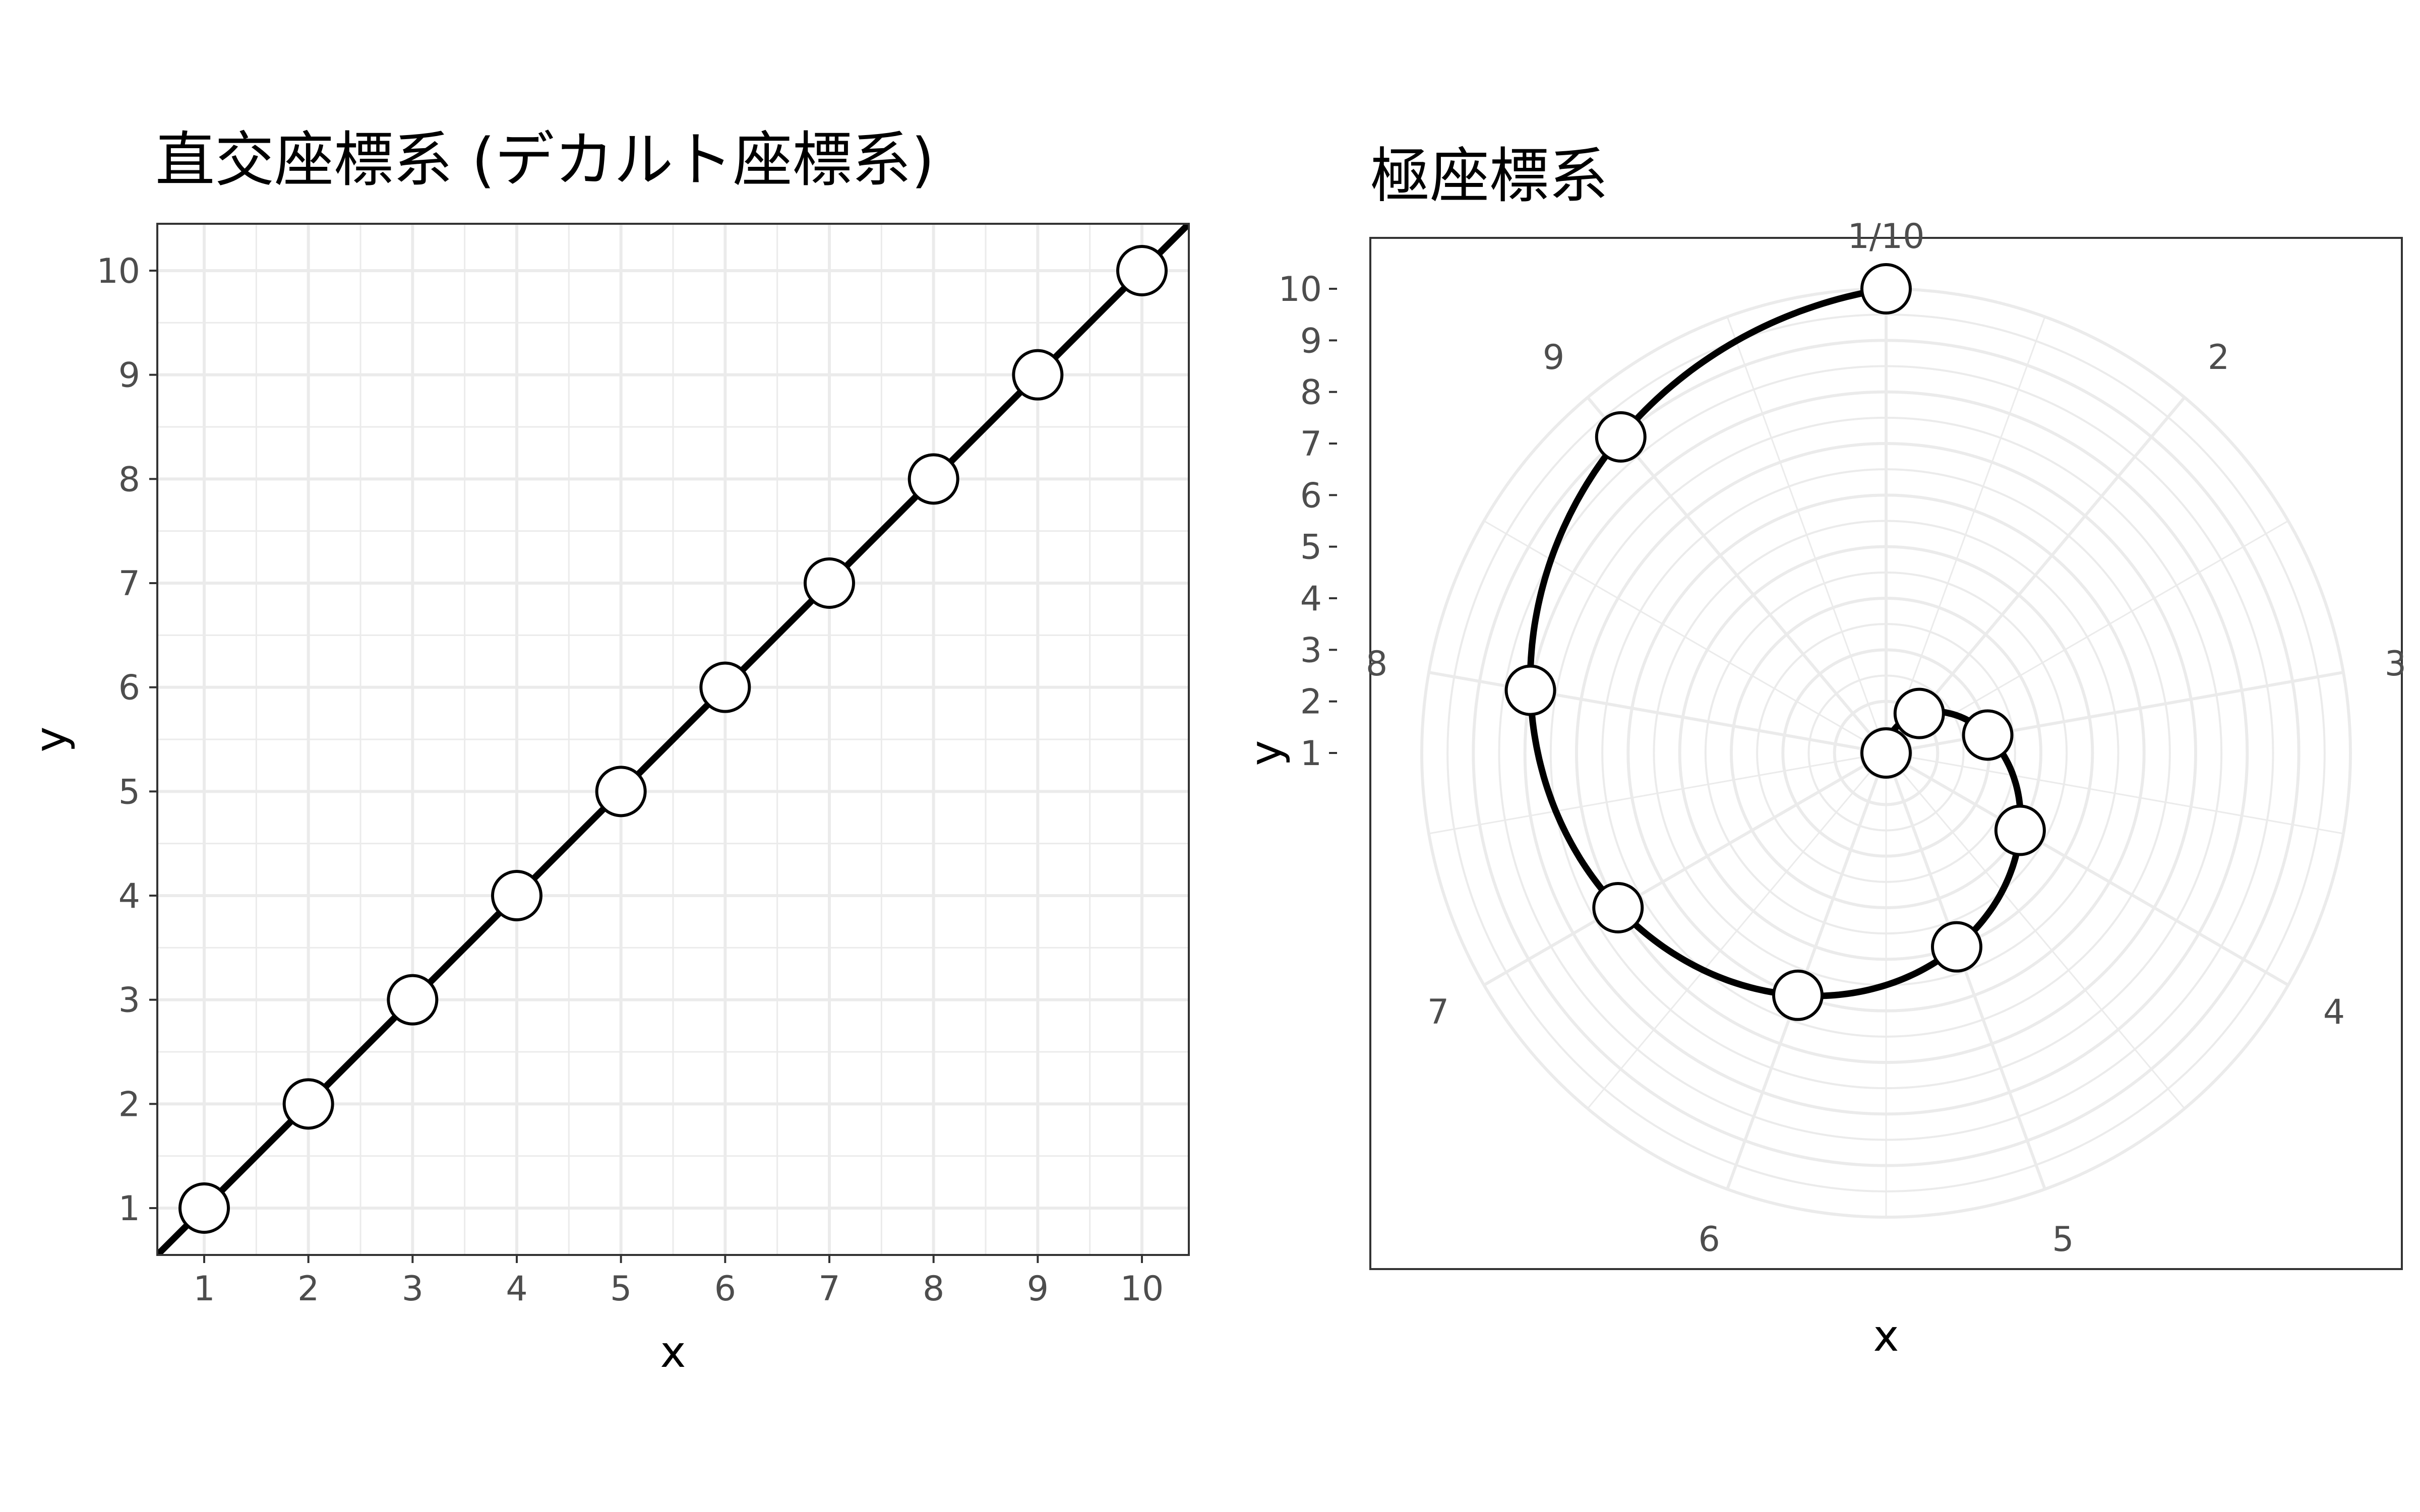 The width and height of the screenshot is (2420, 1512). Describe the element at coordinates (621, 1289) in the screenshot. I see `x-tick-label: 5` at that location.